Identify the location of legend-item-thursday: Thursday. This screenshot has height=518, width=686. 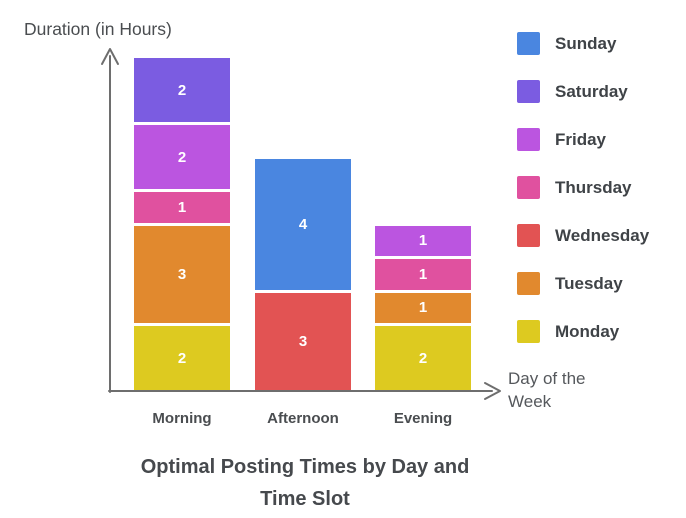
(583, 187).